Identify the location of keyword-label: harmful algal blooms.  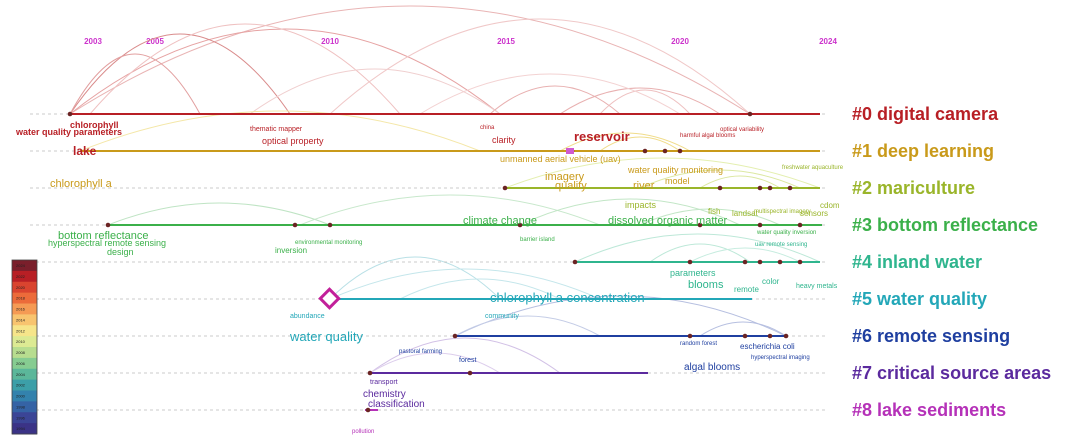
(707, 136).